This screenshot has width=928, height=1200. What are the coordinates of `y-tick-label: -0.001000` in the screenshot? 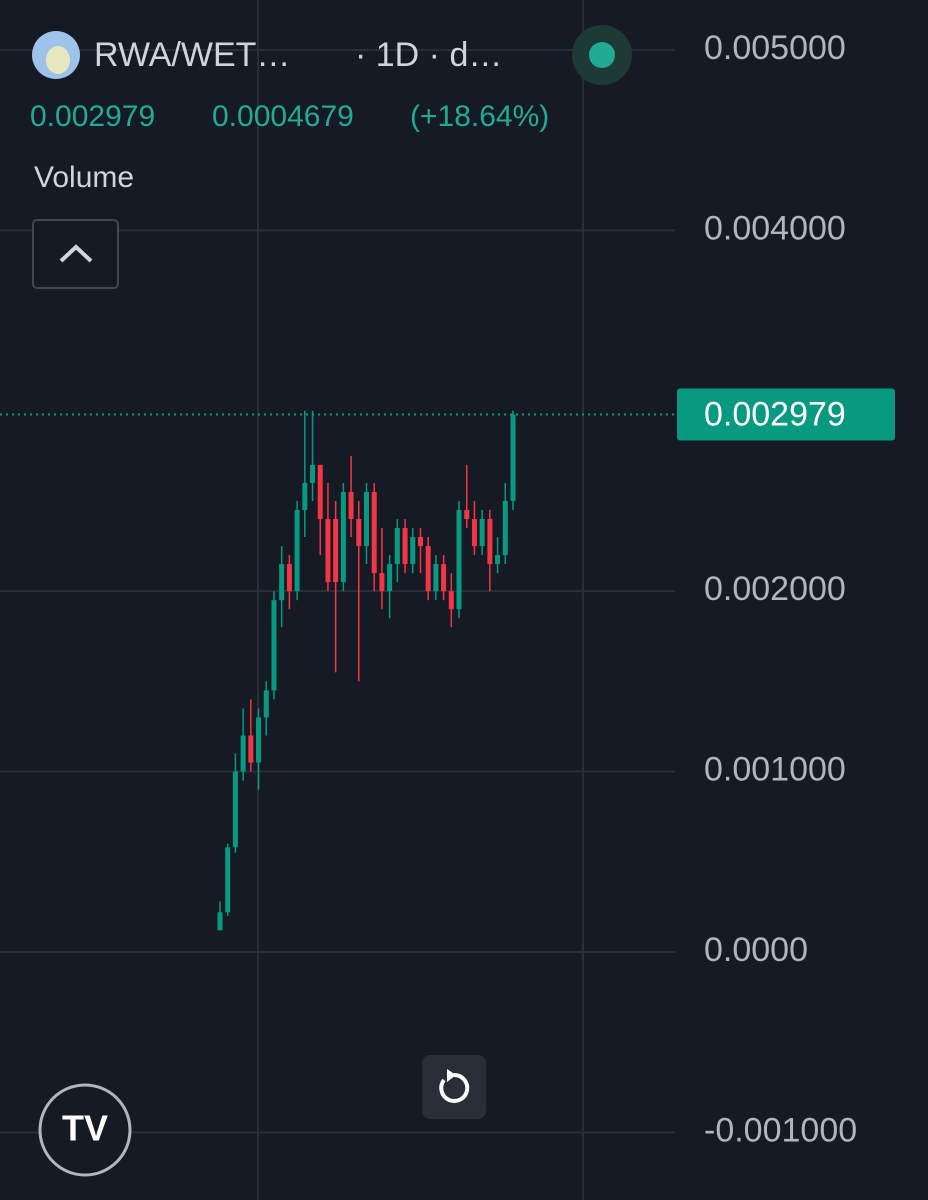 It's located at (780, 1130).